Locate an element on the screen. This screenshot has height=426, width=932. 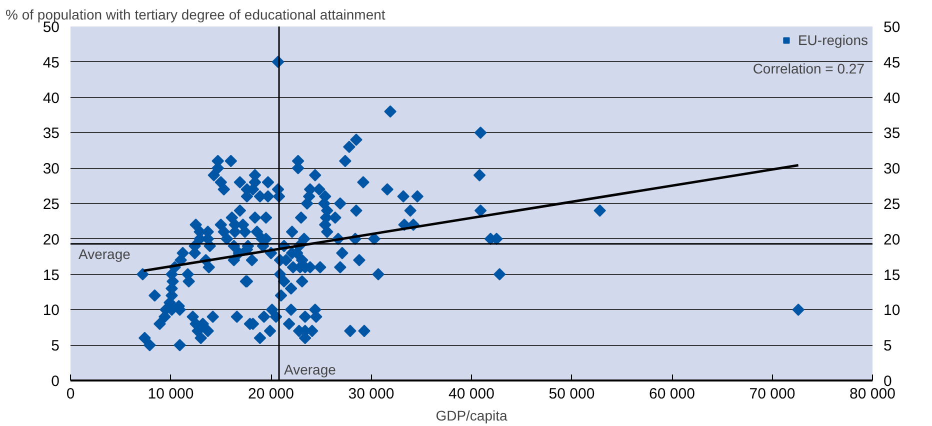
y2-tick-label: 35 is located at coordinates (892, 133).